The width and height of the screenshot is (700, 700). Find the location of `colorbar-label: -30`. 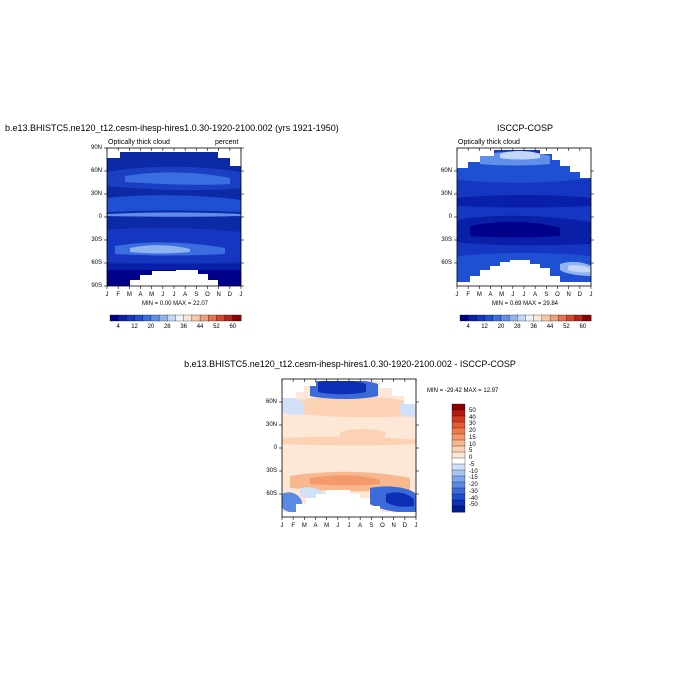

colorbar-label: -30 is located at coordinates (473, 491).